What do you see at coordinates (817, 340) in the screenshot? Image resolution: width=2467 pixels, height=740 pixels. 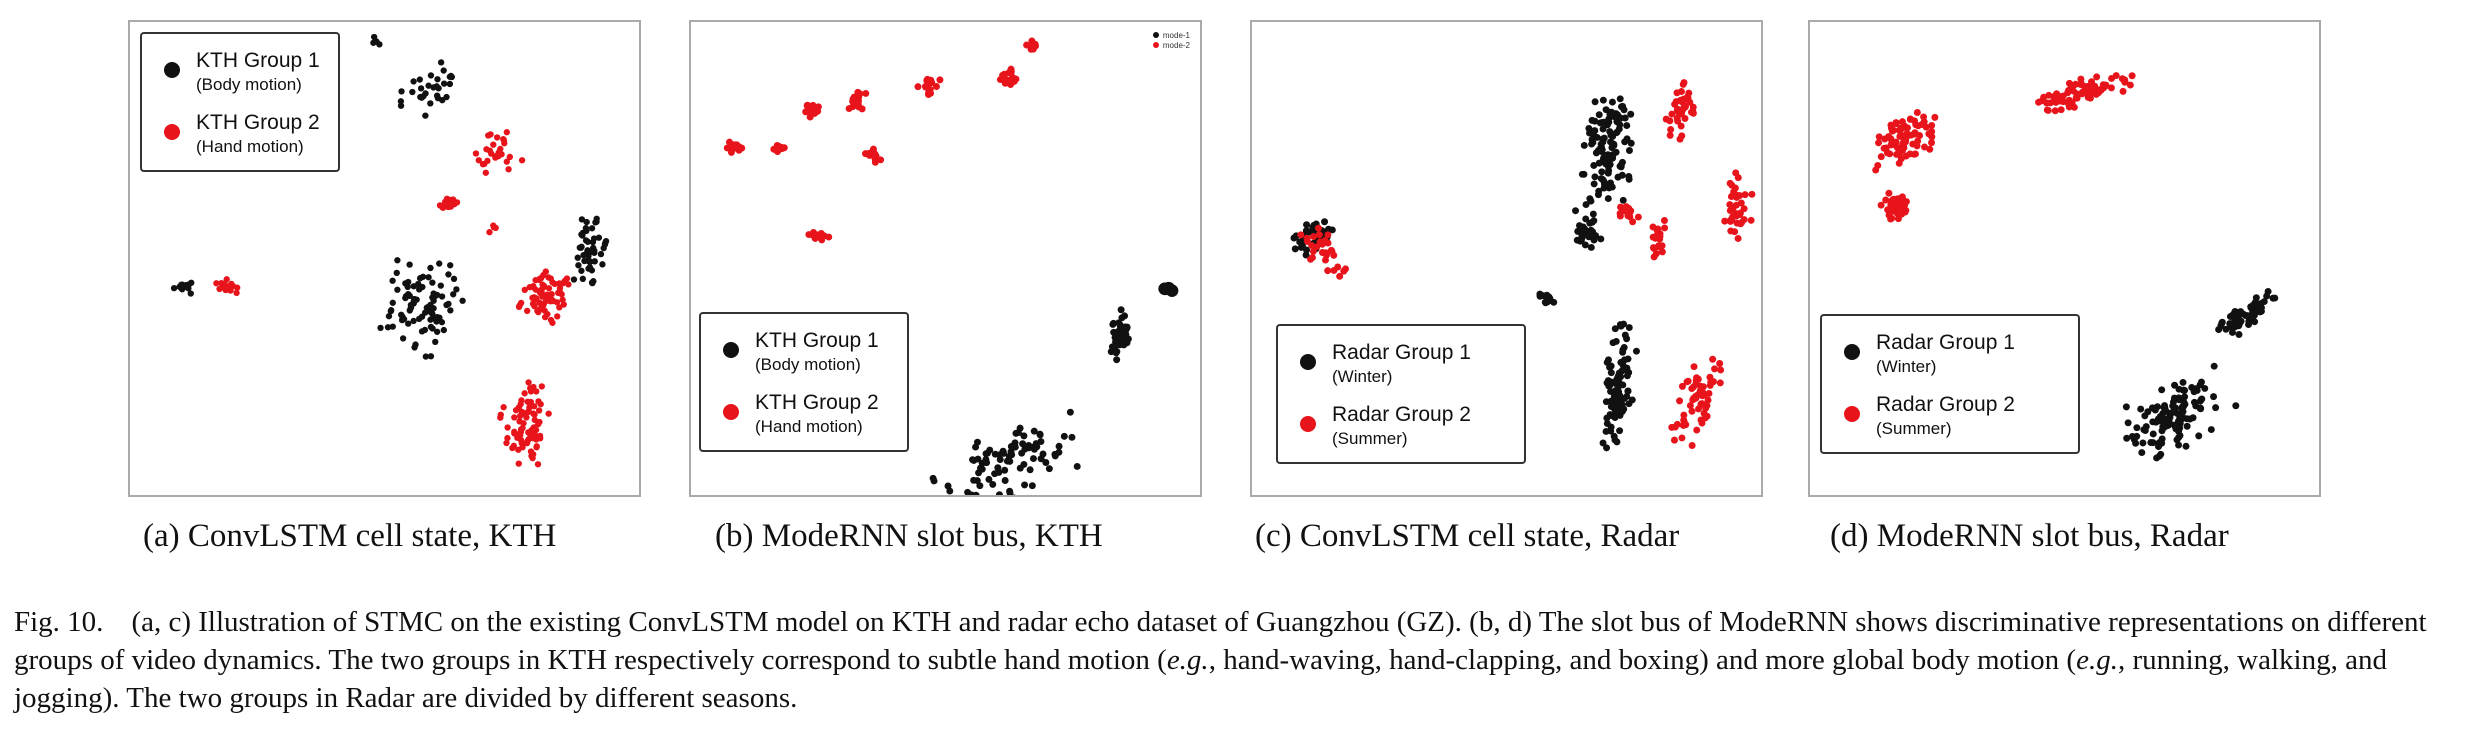 I see `legend-name: KTH Group 1` at bounding box center [817, 340].